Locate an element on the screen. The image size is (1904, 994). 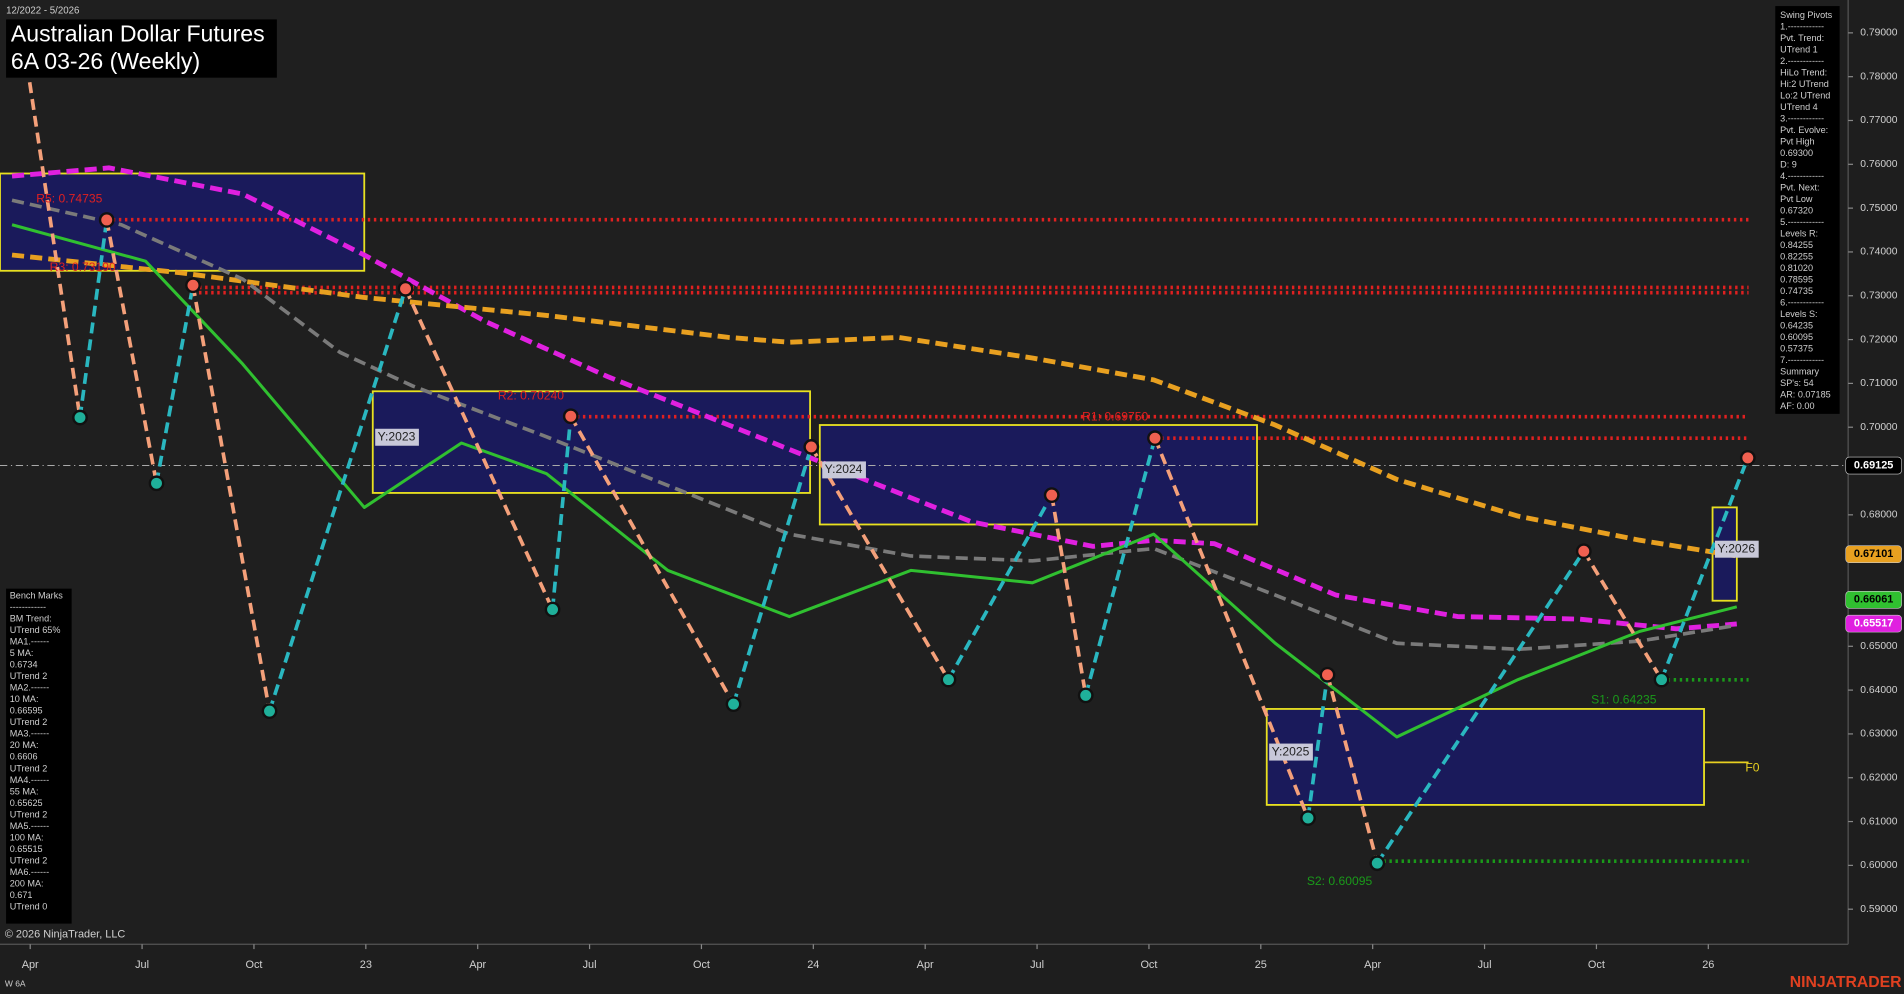
y-tick-label: 0.60000 is located at coordinates (1879, 865).